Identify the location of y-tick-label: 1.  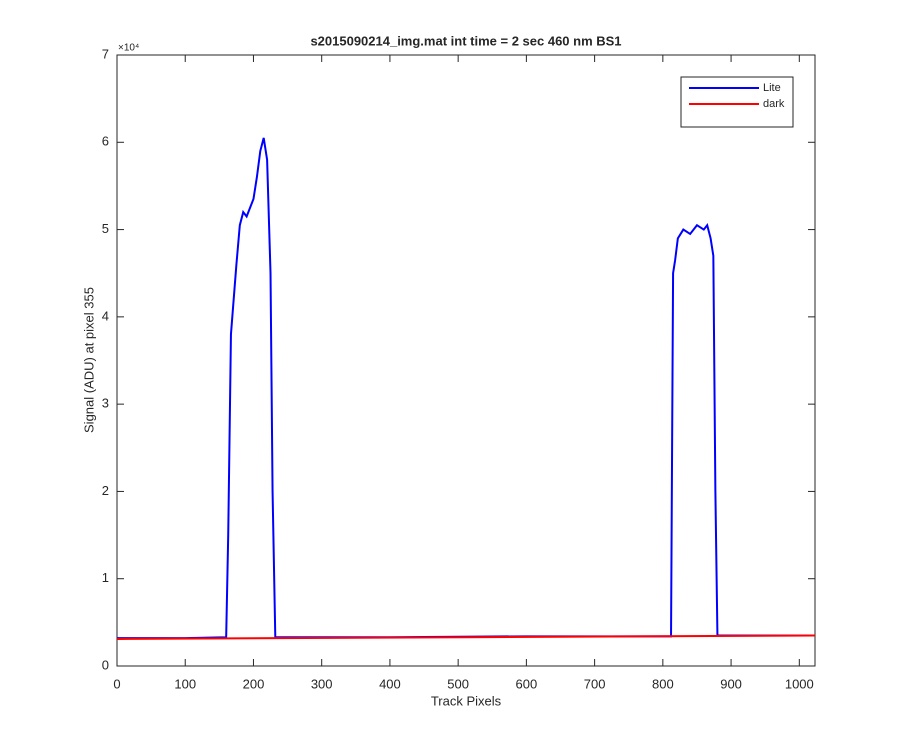
(105, 577).